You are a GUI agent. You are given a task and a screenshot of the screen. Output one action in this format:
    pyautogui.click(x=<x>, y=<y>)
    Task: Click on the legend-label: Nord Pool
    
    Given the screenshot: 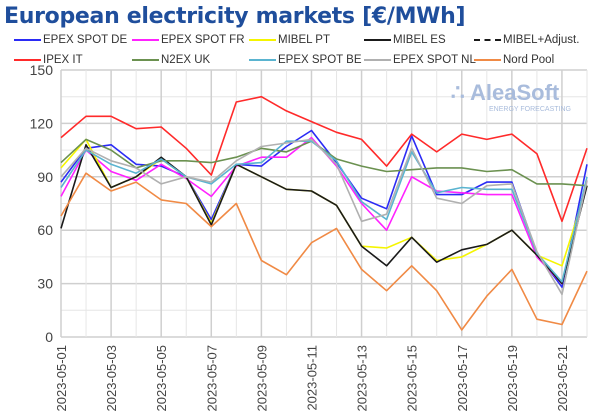 What is the action you would take?
    pyautogui.click(x=529, y=60)
    